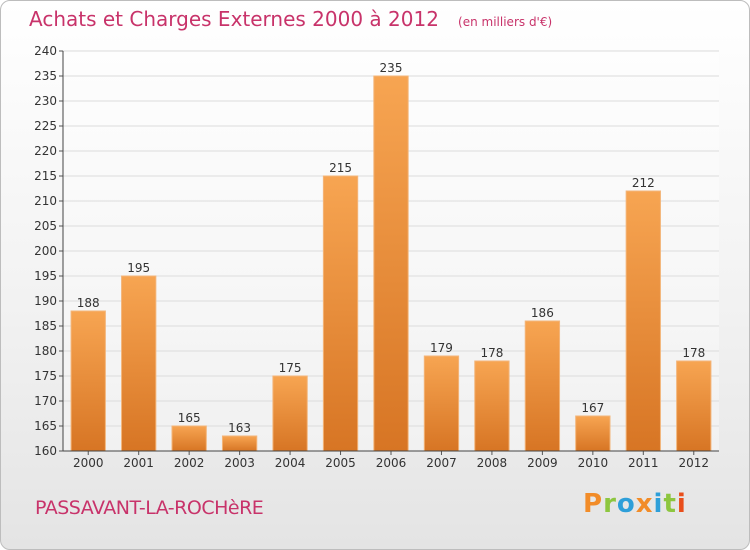 The image size is (750, 550). Describe the element at coordinates (45, 276) in the screenshot. I see `y-tick-label: 195` at that location.